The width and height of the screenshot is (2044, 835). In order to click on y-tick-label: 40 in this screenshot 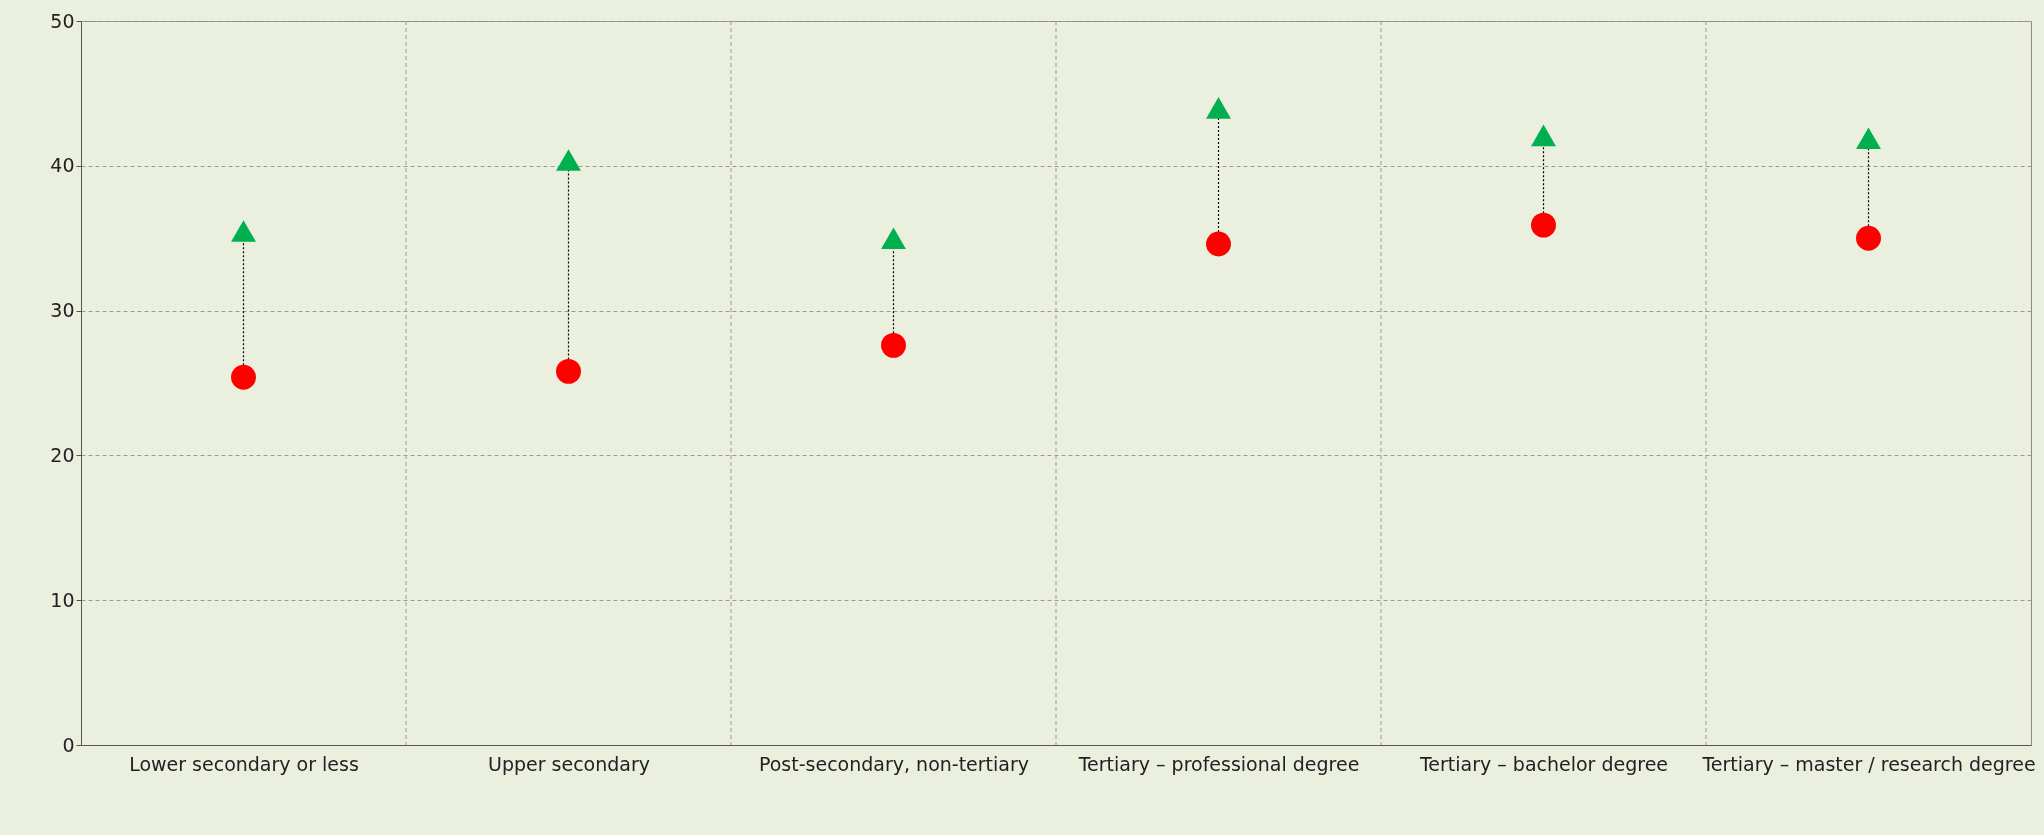, I will do `click(62, 165)`.